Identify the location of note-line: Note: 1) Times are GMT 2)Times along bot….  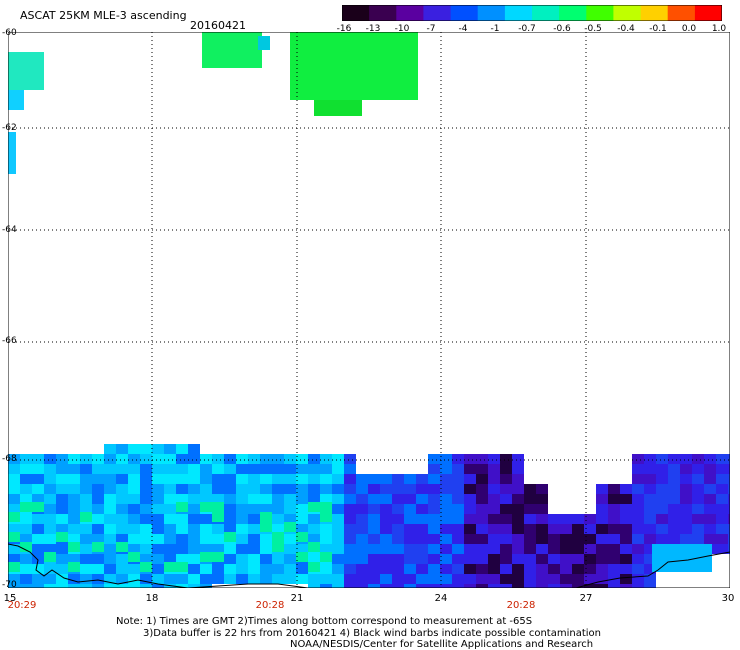
(324, 621).